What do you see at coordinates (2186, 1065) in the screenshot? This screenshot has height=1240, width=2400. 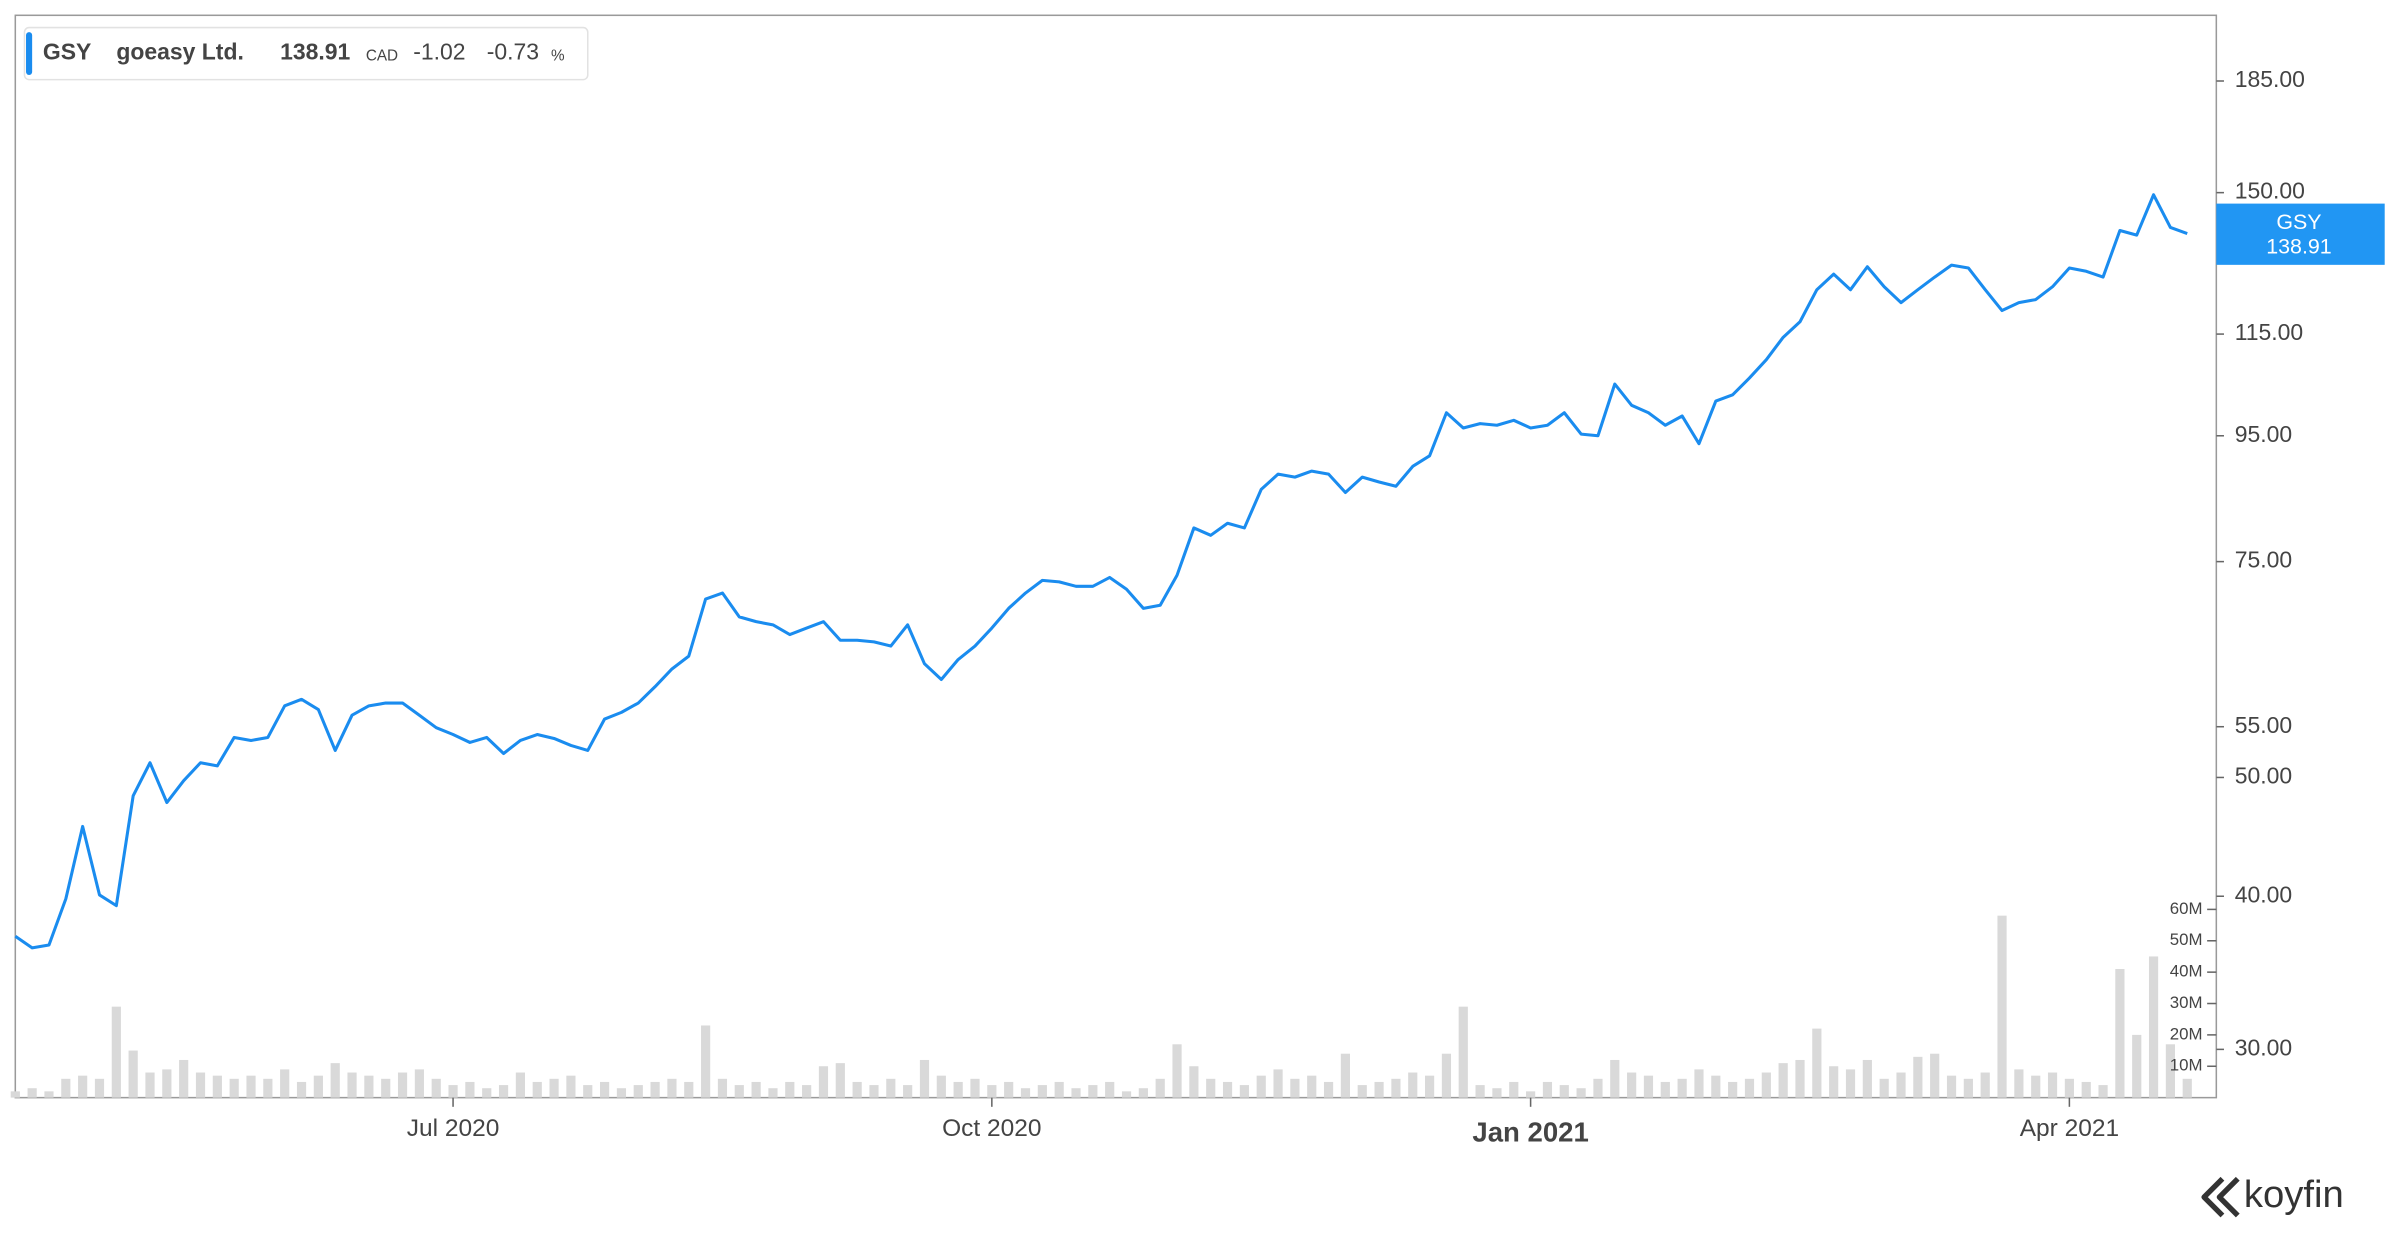 I see `y2-tick-label: 10M` at bounding box center [2186, 1065].